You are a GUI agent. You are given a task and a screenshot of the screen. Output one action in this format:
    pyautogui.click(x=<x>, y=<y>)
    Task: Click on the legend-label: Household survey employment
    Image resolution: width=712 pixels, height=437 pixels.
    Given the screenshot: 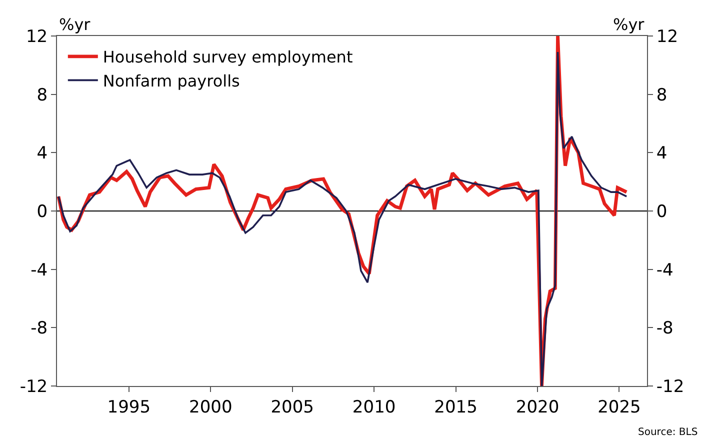 What is the action you would take?
    pyautogui.click(x=227, y=57)
    